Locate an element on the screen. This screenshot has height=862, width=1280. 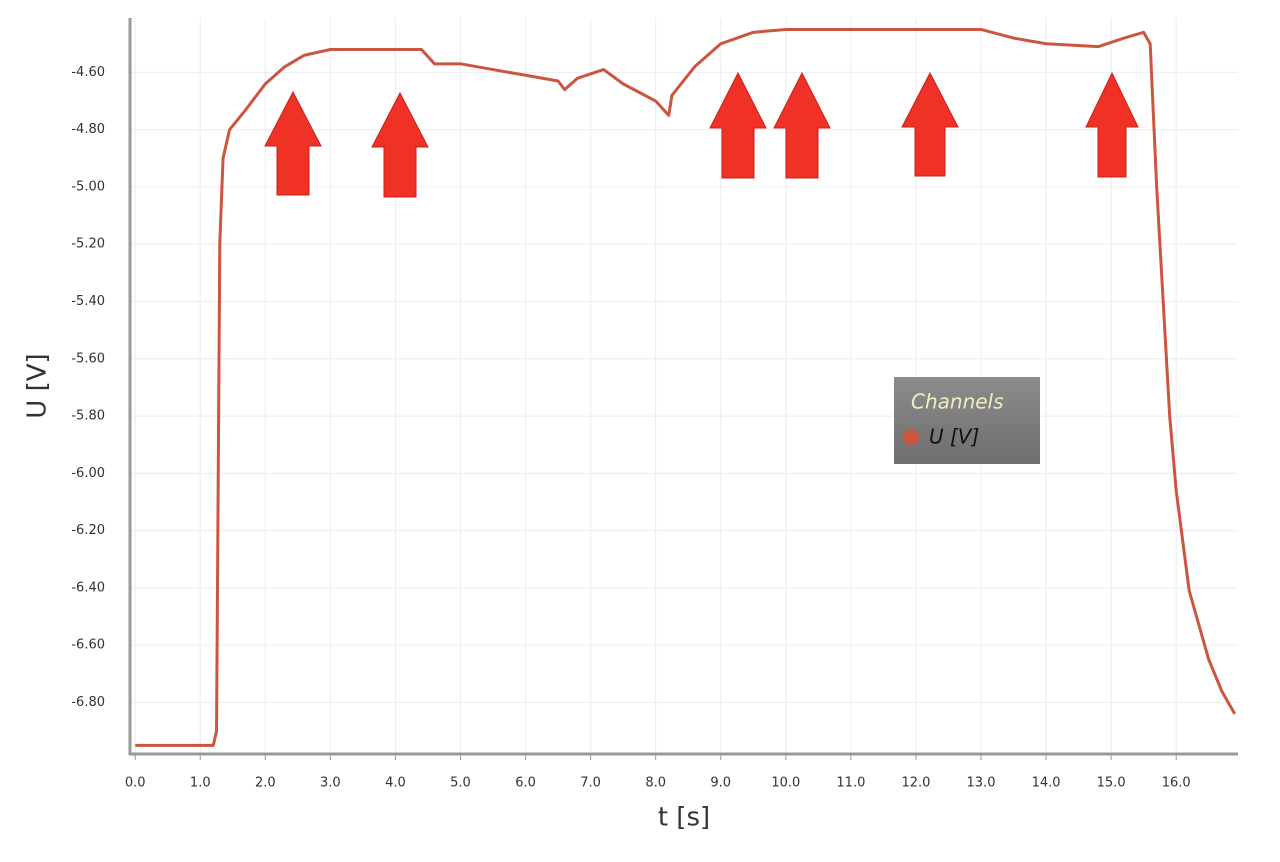
y-tick-label: -6.20 is located at coordinates (88, 530).